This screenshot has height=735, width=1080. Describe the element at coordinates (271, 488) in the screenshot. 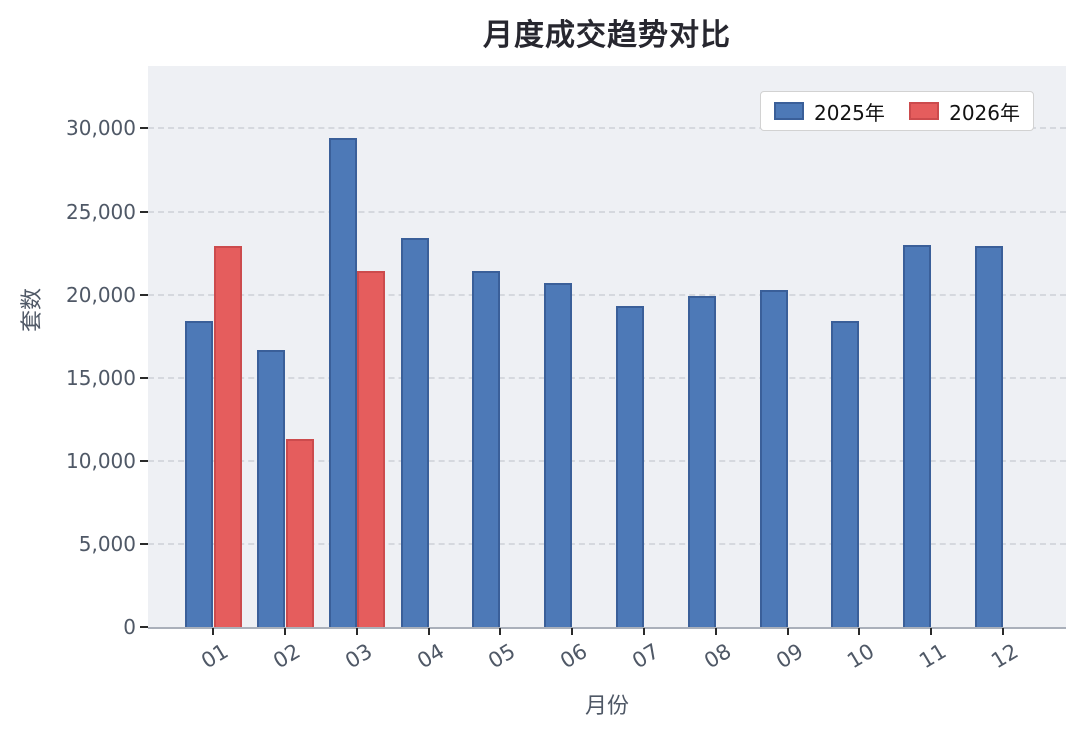

I see `bar-2025年-02` at that location.